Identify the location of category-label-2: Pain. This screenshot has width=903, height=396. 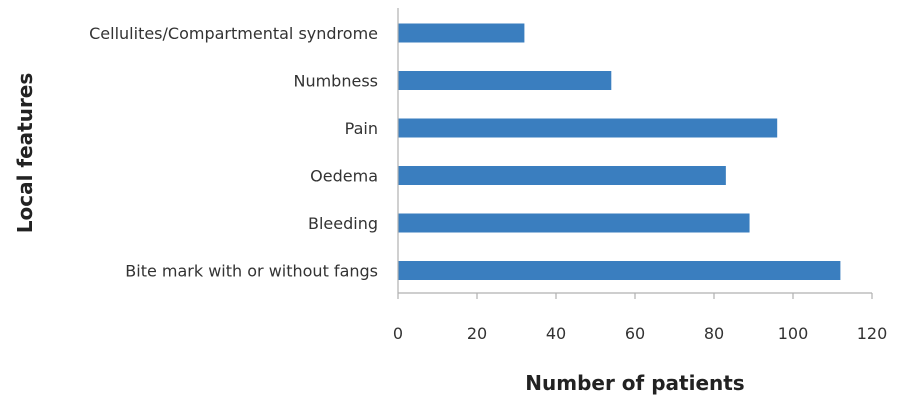
(361, 128).